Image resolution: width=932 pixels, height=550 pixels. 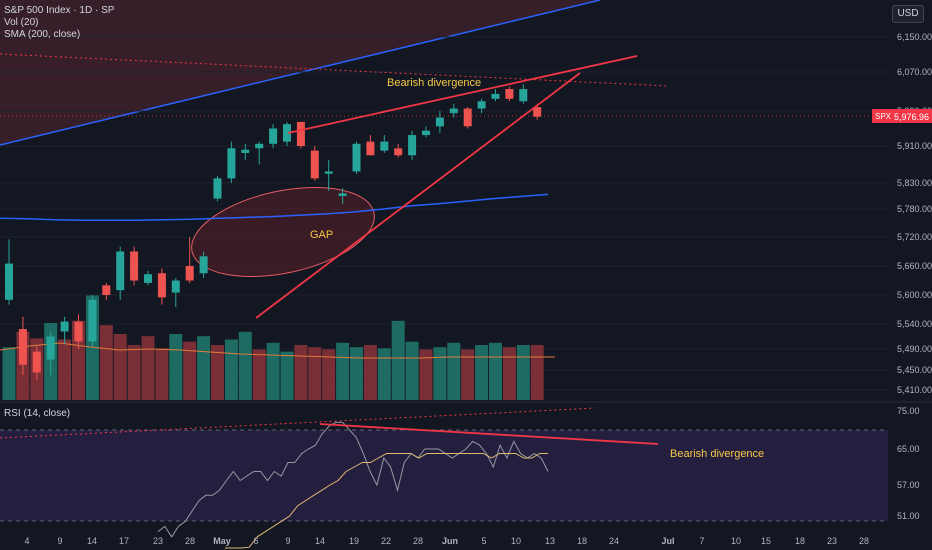 What do you see at coordinates (124, 541) in the screenshot?
I see `time-tick-label: 17` at bounding box center [124, 541].